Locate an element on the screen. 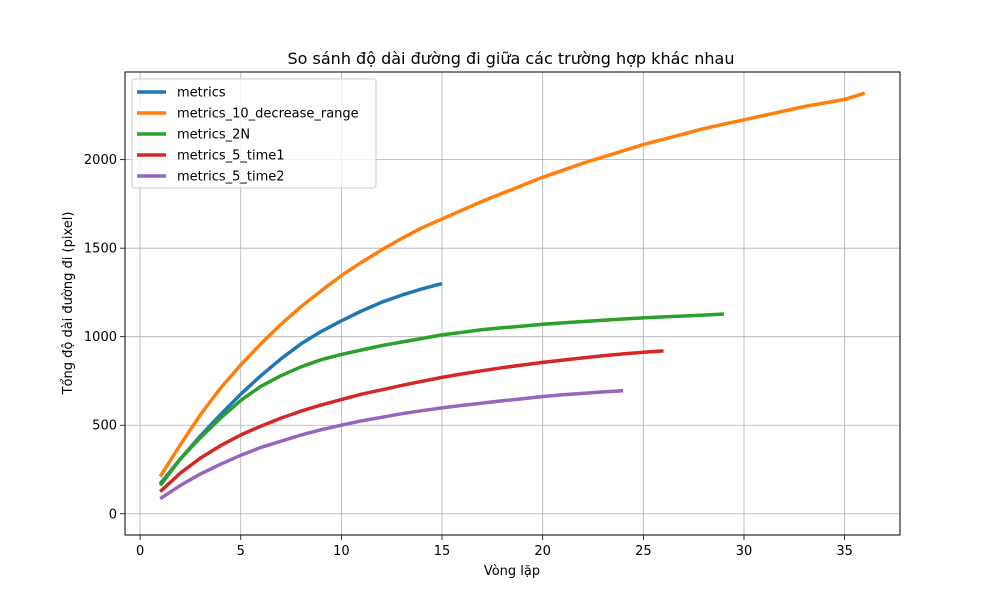 The height and width of the screenshot is (600, 1000). x-tick-label: 0 is located at coordinates (140, 551).